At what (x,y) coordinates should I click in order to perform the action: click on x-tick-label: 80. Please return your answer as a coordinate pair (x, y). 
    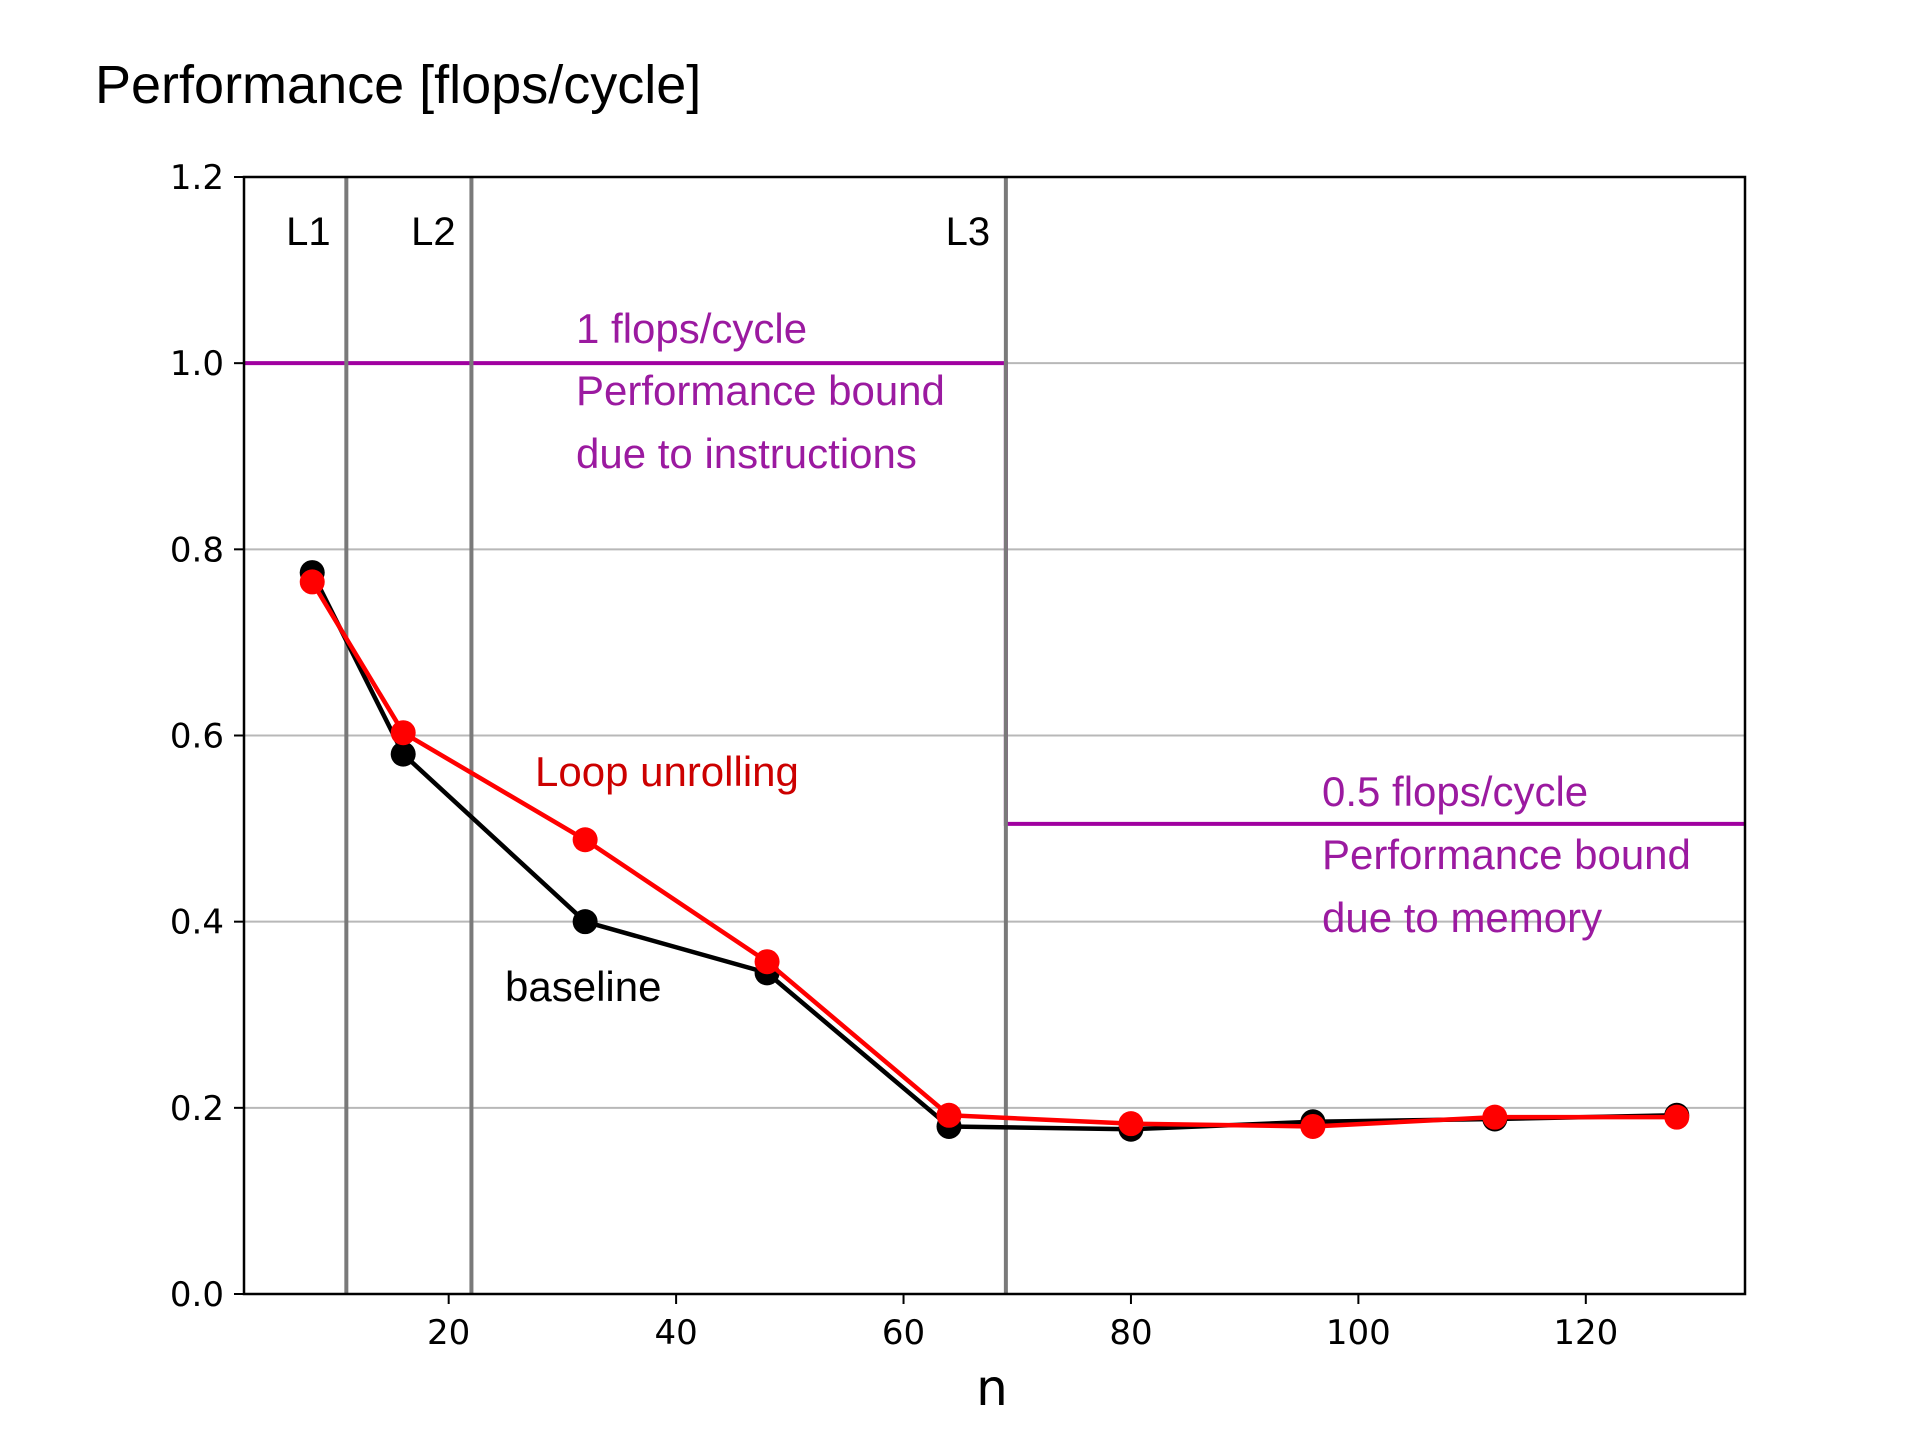
    Looking at the image, I should click on (1130, 1333).